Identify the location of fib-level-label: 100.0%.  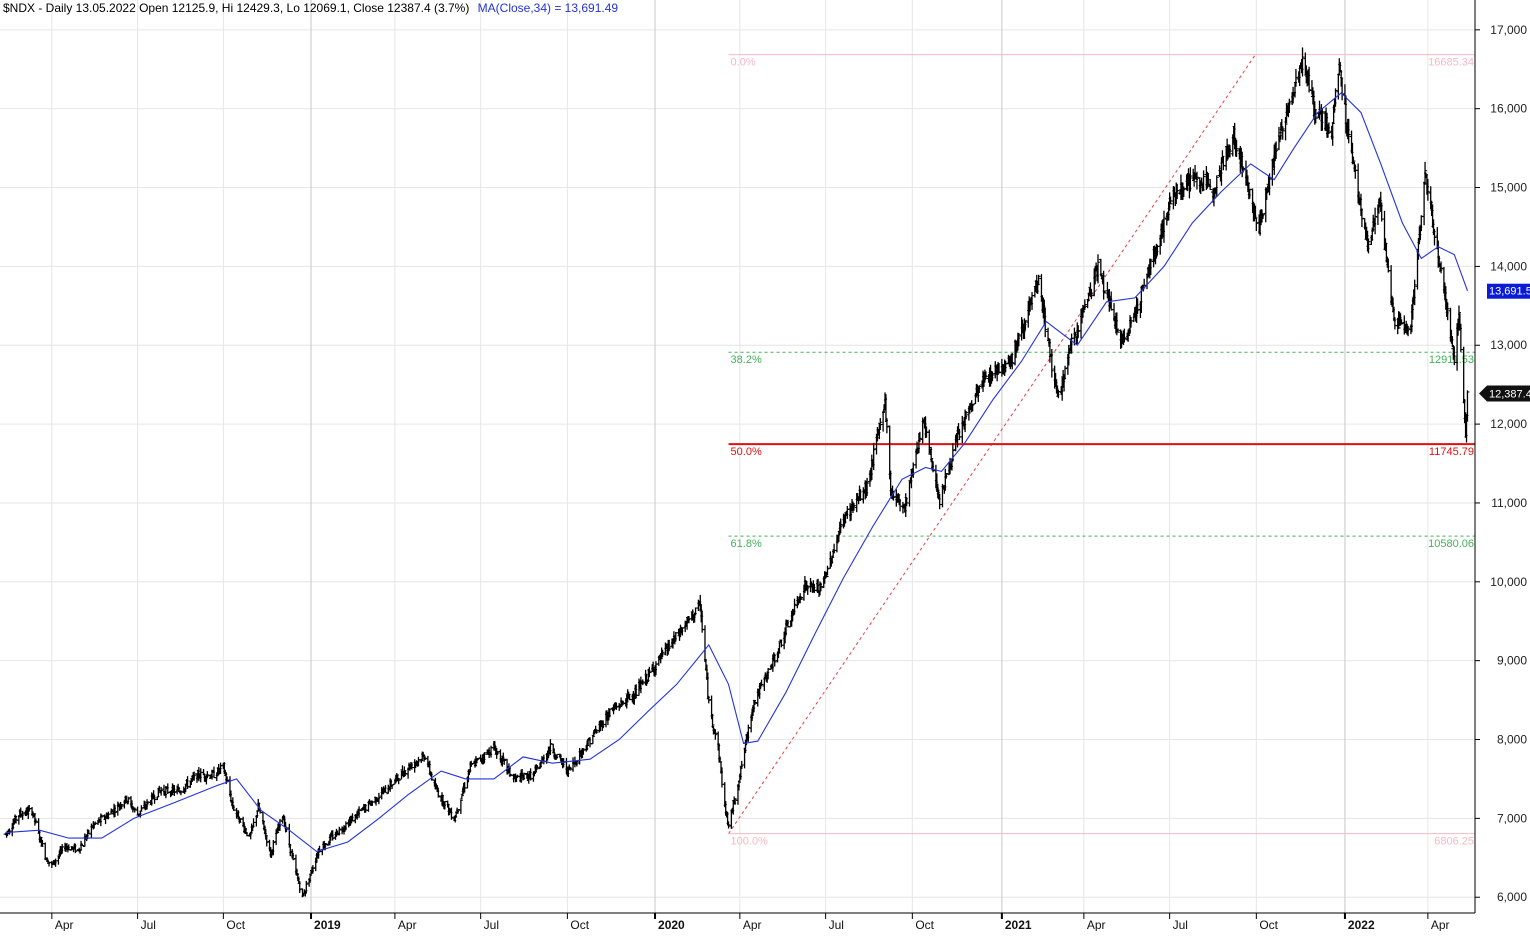
(750, 842).